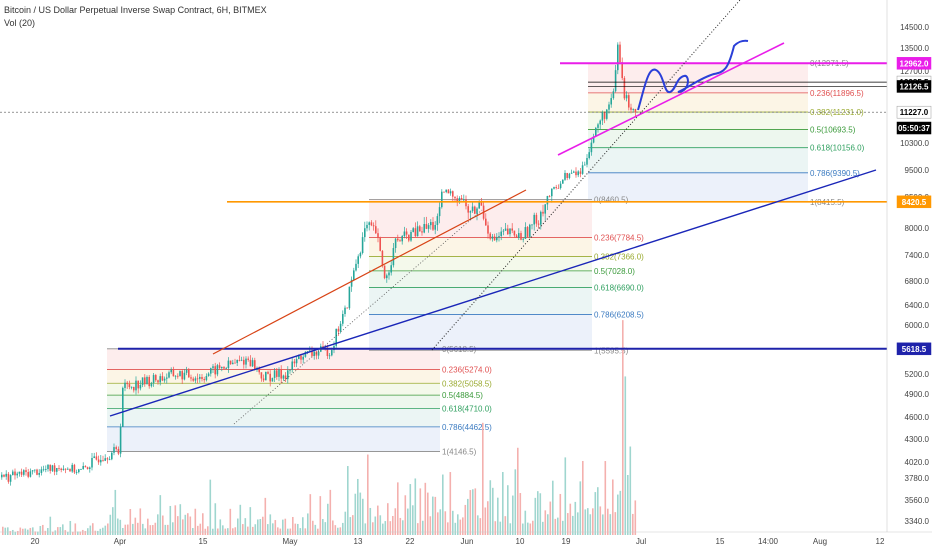 Image resolution: width=932 pixels, height=555 pixels. I want to click on fib-3-label: 0.236(11896.5), so click(837, 93).